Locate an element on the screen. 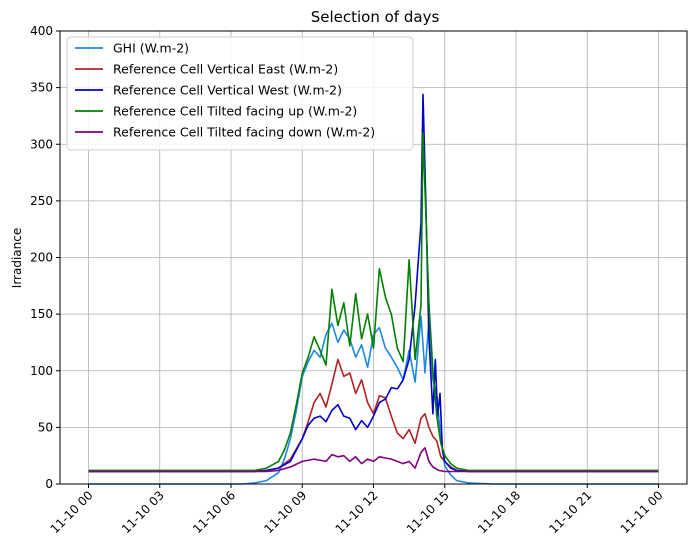 The width and height of the screenshot is (695, 557). y-axis: 0 50 100 150 200 250 300 350 400 is located at coordinates (45, 257).